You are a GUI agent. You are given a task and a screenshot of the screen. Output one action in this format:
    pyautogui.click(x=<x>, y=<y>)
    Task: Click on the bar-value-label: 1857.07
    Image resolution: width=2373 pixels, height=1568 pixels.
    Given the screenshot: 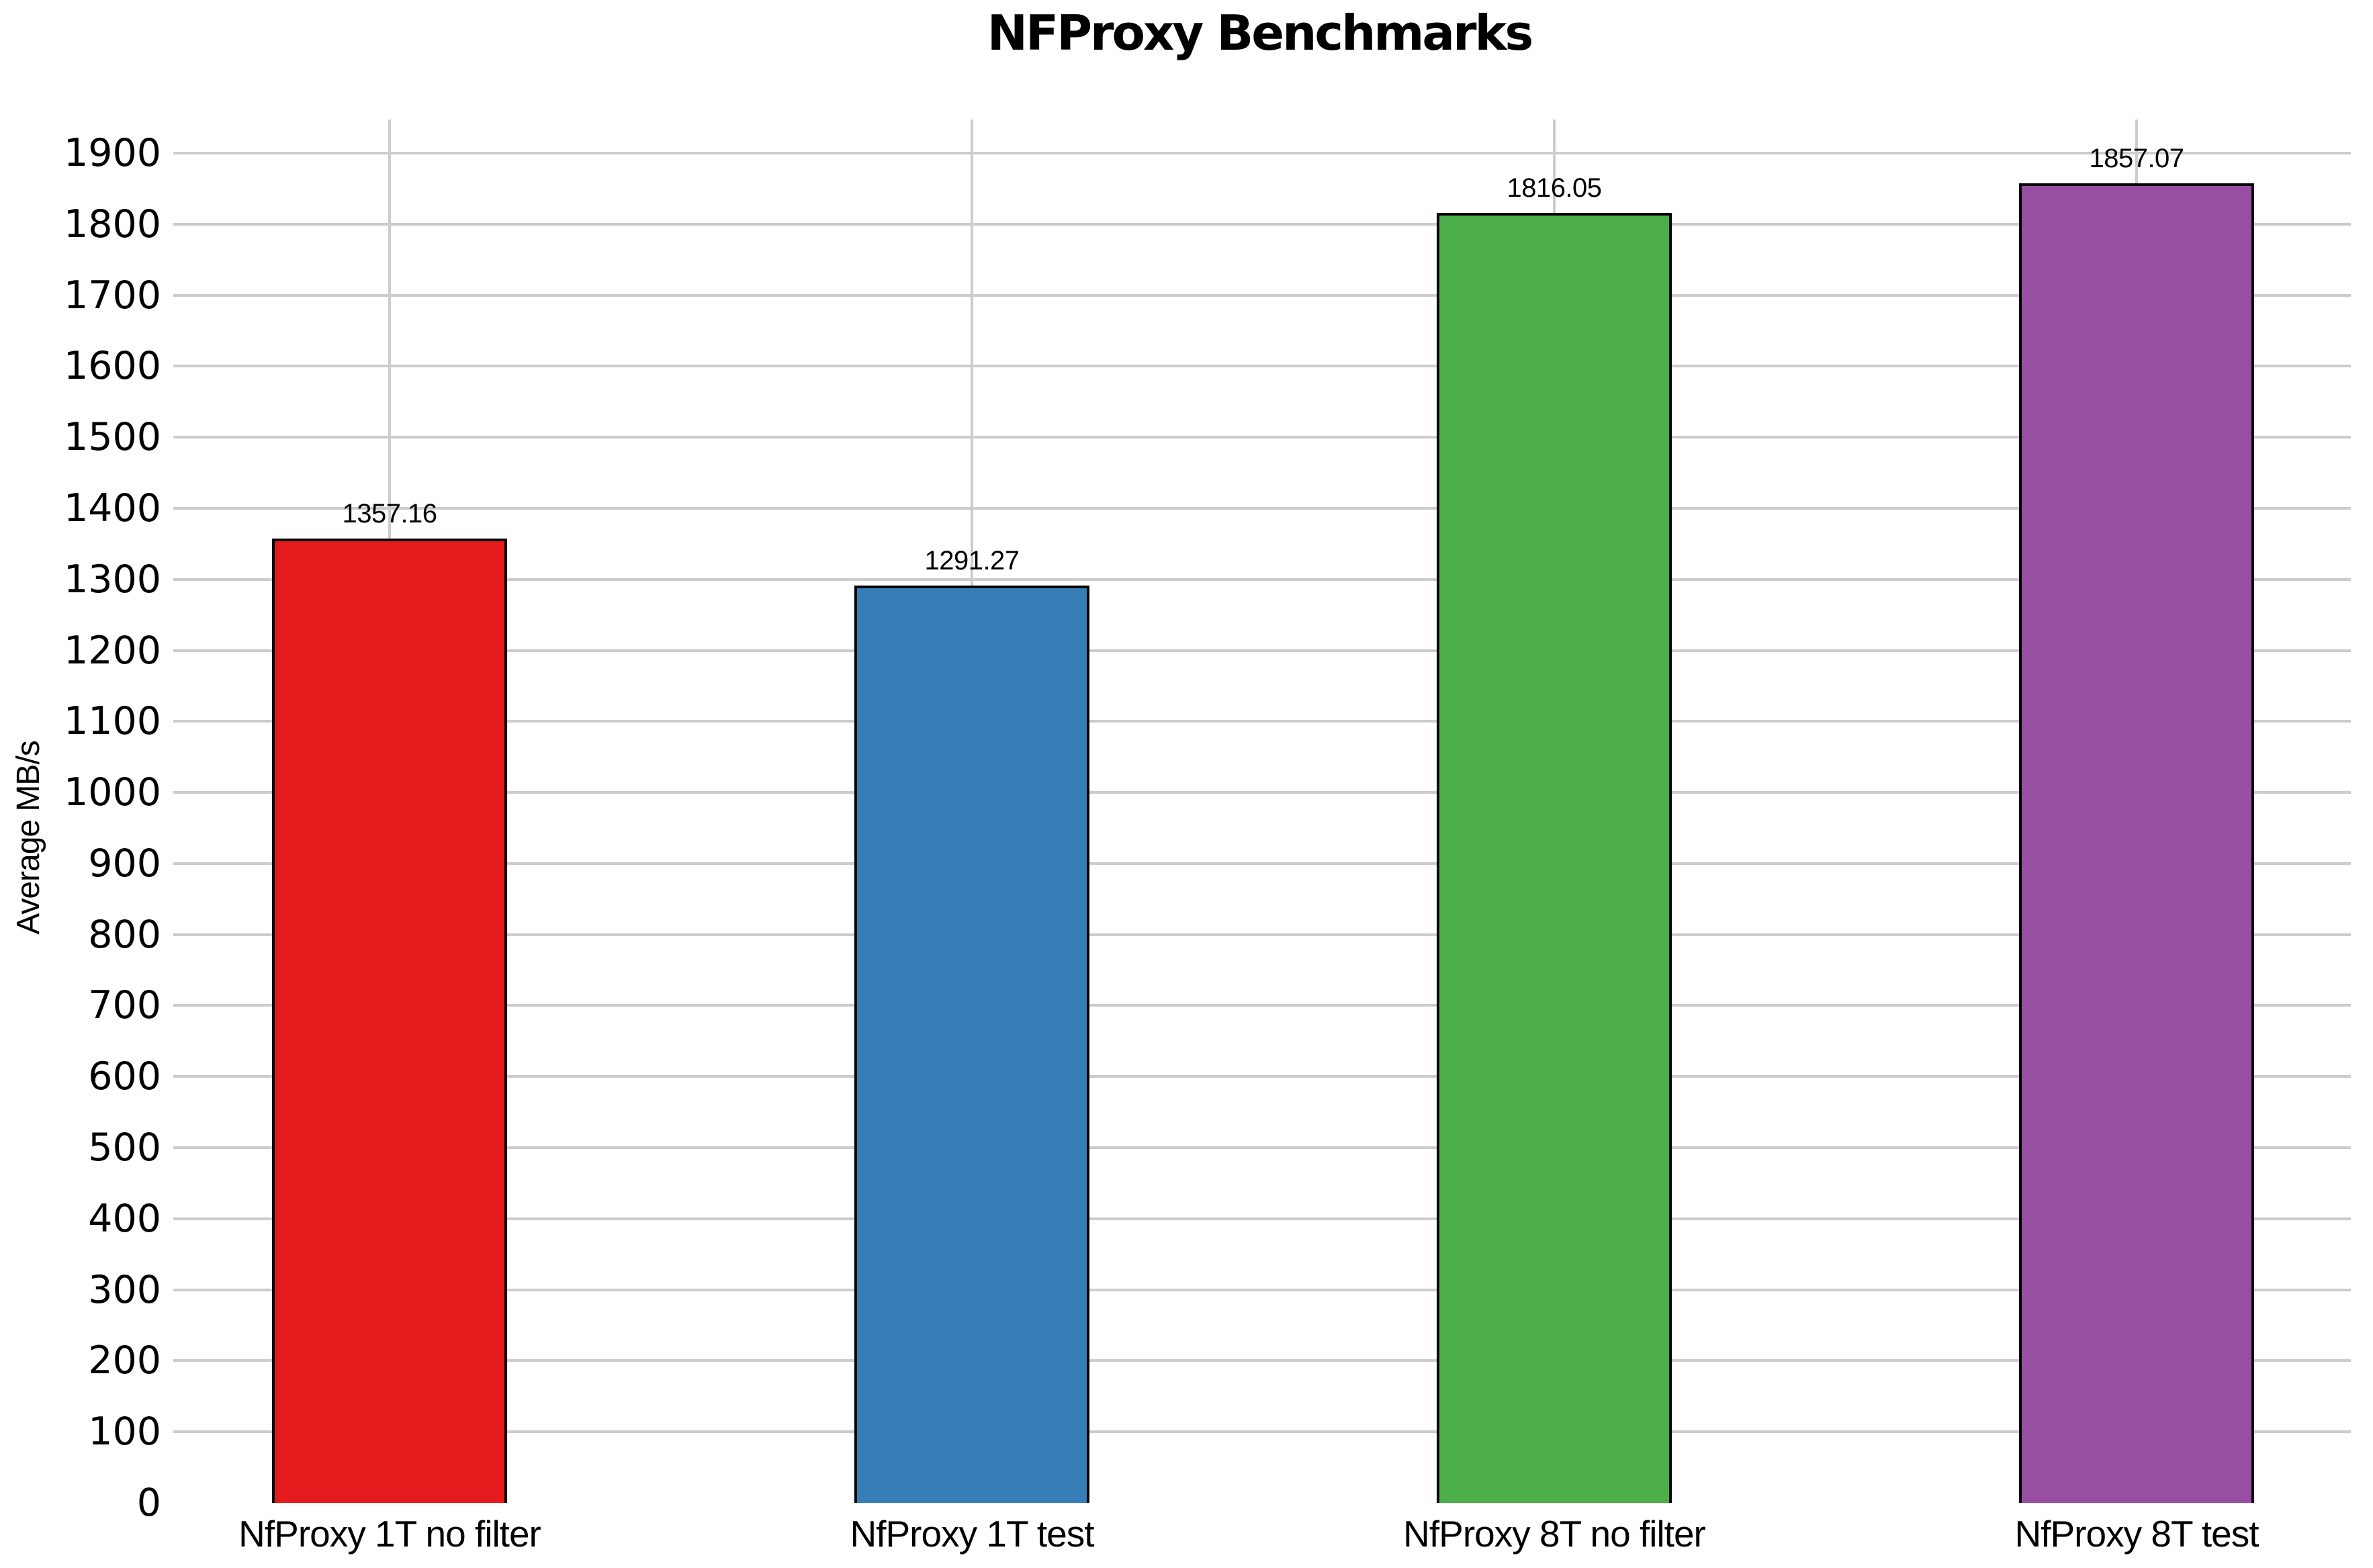 What is the action you would take?
    pyautogui.click(x=2136, y=159)
    